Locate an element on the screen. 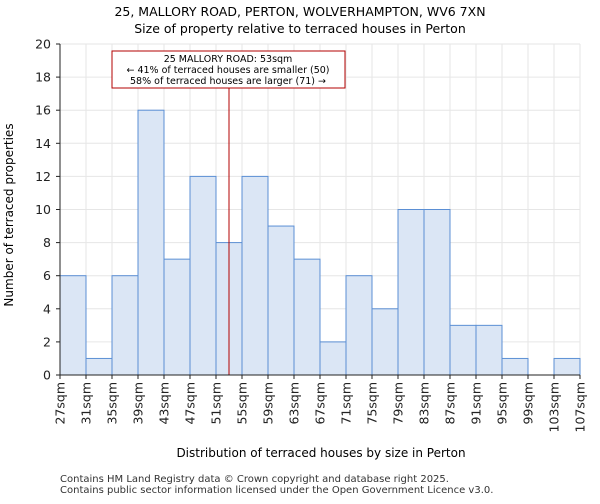 This screenshot has width=600, height=504. y-tick-label: 16 is located at coordinates (43, 110).